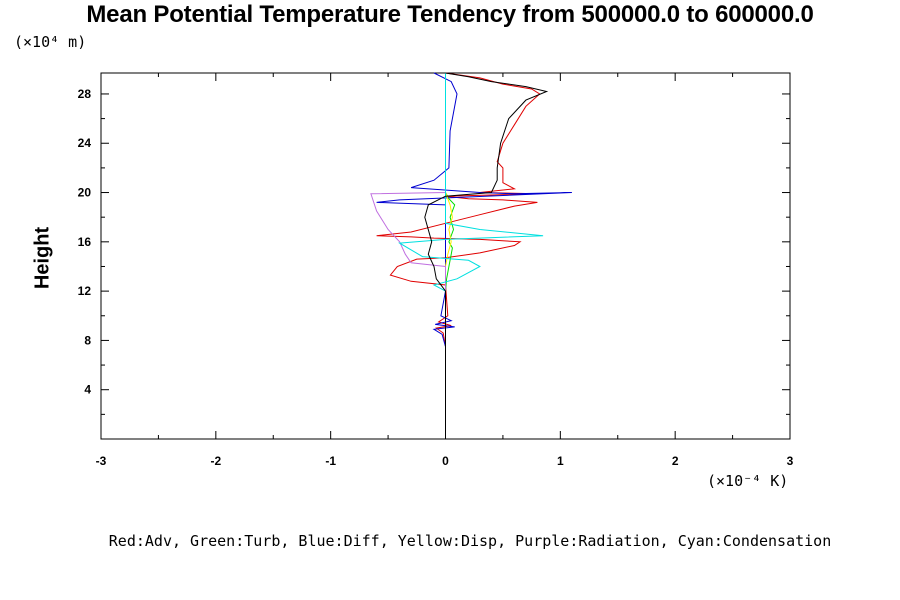  I want to click on series-line-total, so click(486, 255).